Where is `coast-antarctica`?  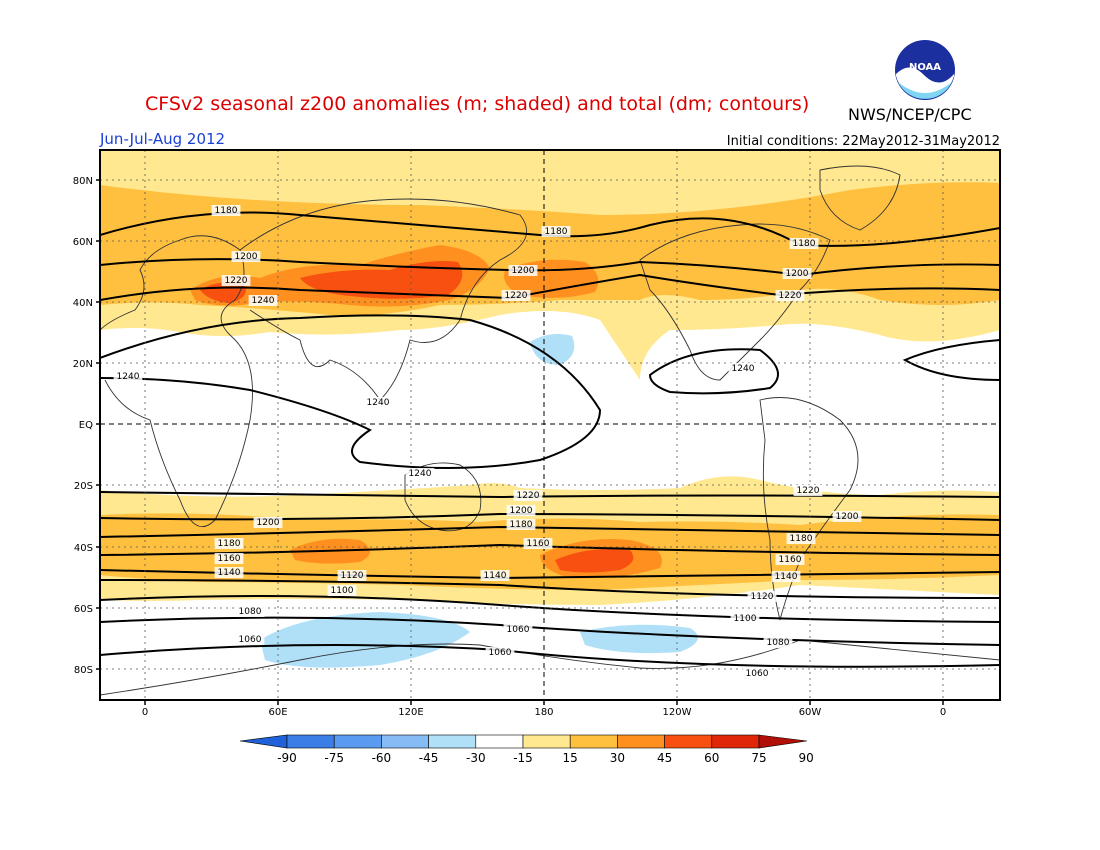
coast-antarctica is located at coordinates (550, 667).